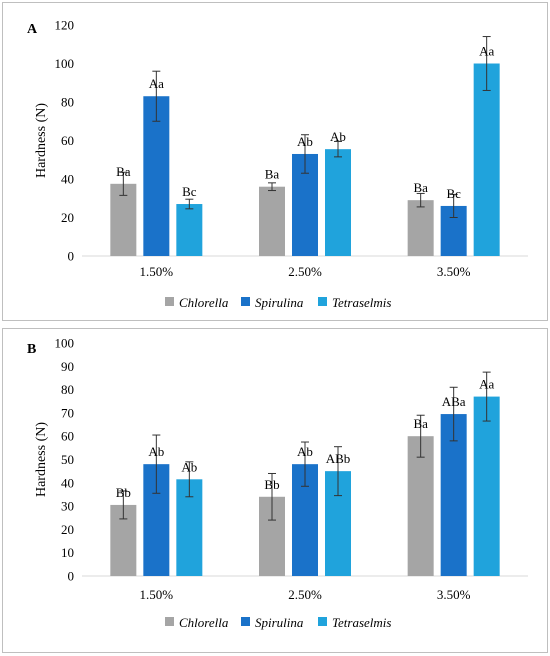  I want to click on y-tick-label: 70, so click(67, 412).